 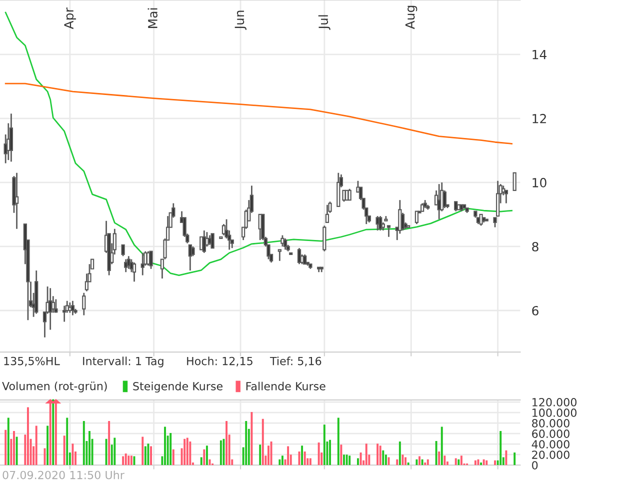 What do you see at coordinates (63, 475) in the screenshot?
I see `text: 07.09.2020 11:50 Uhr` at bounding box center [63, 475].